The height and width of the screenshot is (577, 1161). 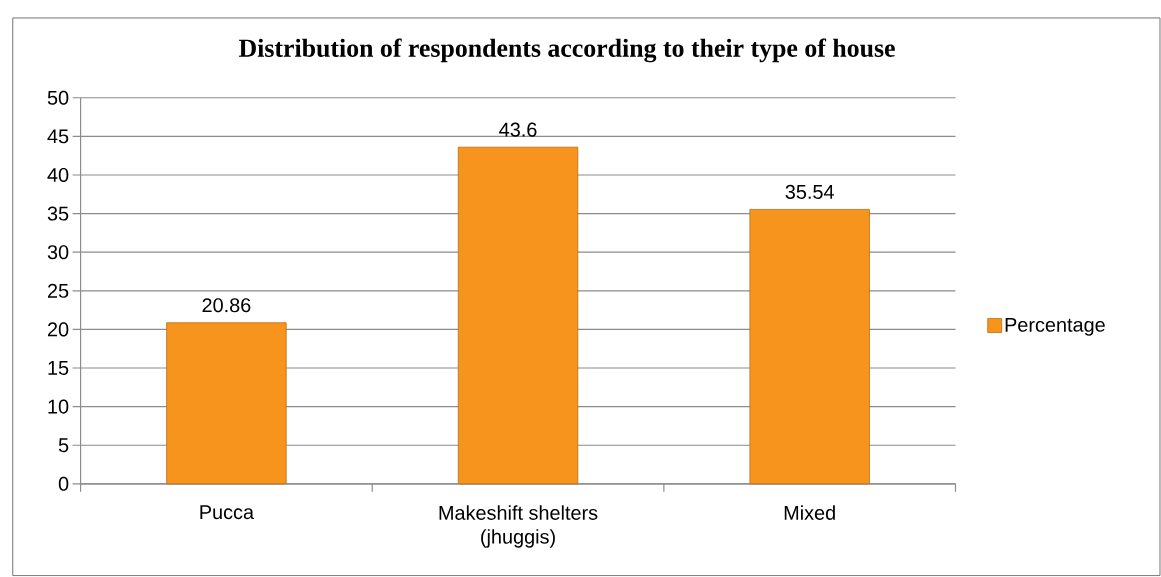 What do you see at coordinates (809, 513) in the screenshot?
I see `x-tick-label: Mixed` at bounding box center [809, 513].